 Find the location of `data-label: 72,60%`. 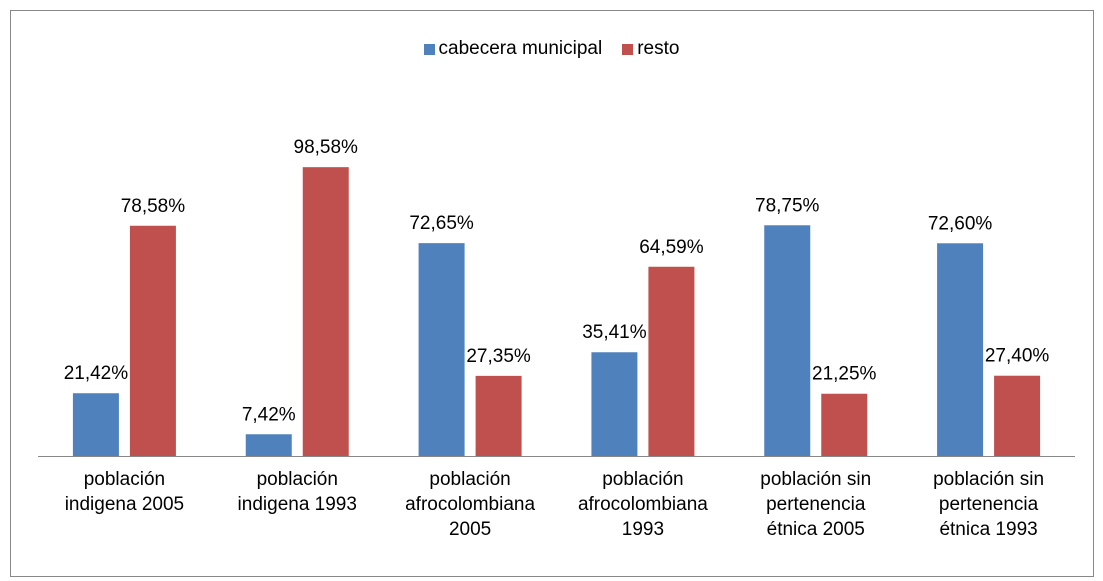

data-label: 72,60% is located at coordinates (960, 223).